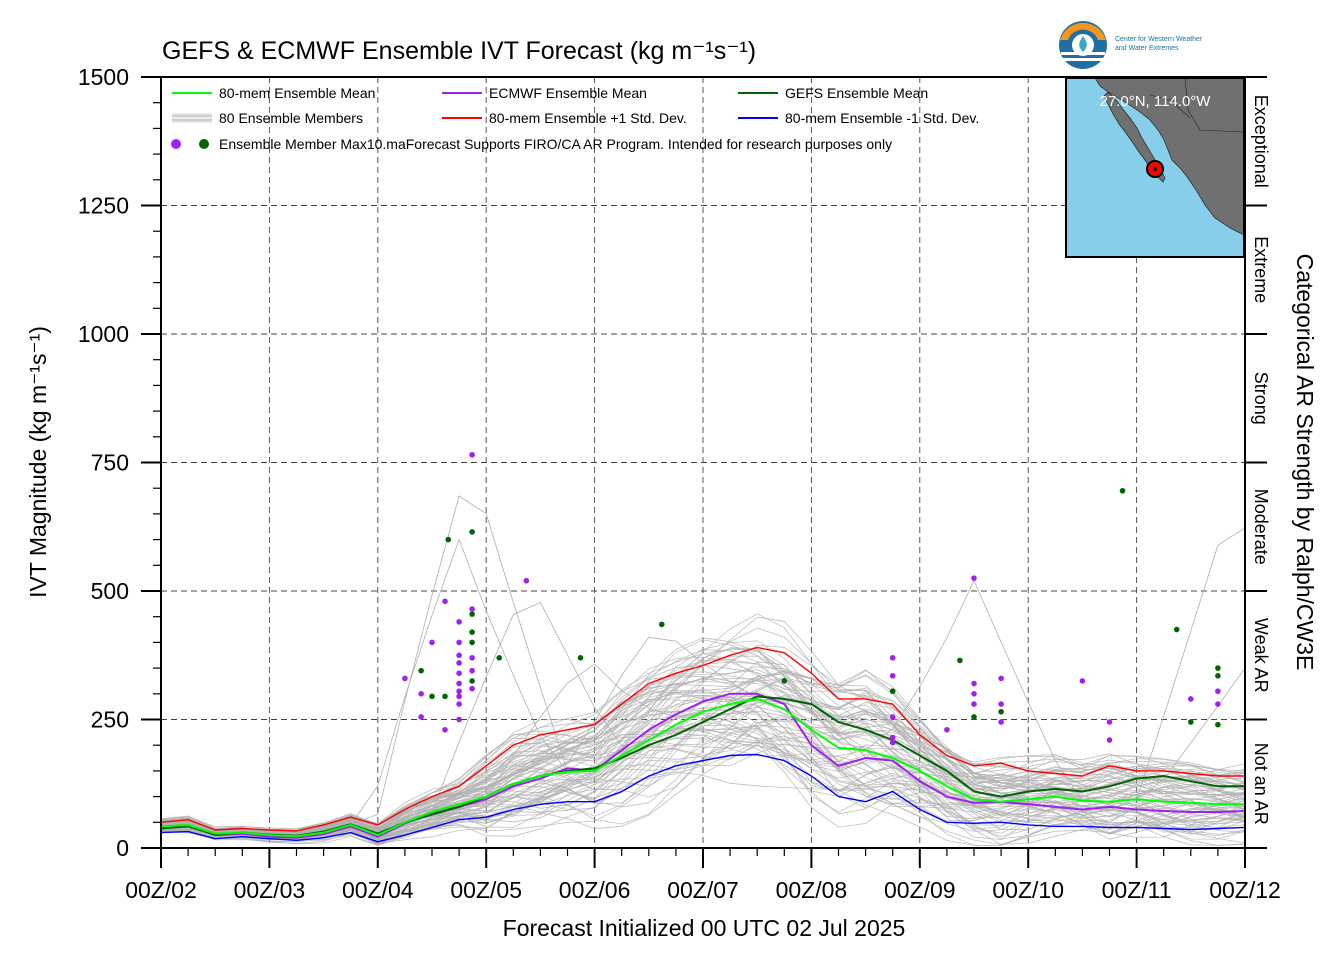 The width and height of the screenshot is (1336, 962). What do you see at coordinates (297, 93) in the screenshot?
I see `legend-label: 80-mem Ensemble Mean` at bounding box center [297, 93].